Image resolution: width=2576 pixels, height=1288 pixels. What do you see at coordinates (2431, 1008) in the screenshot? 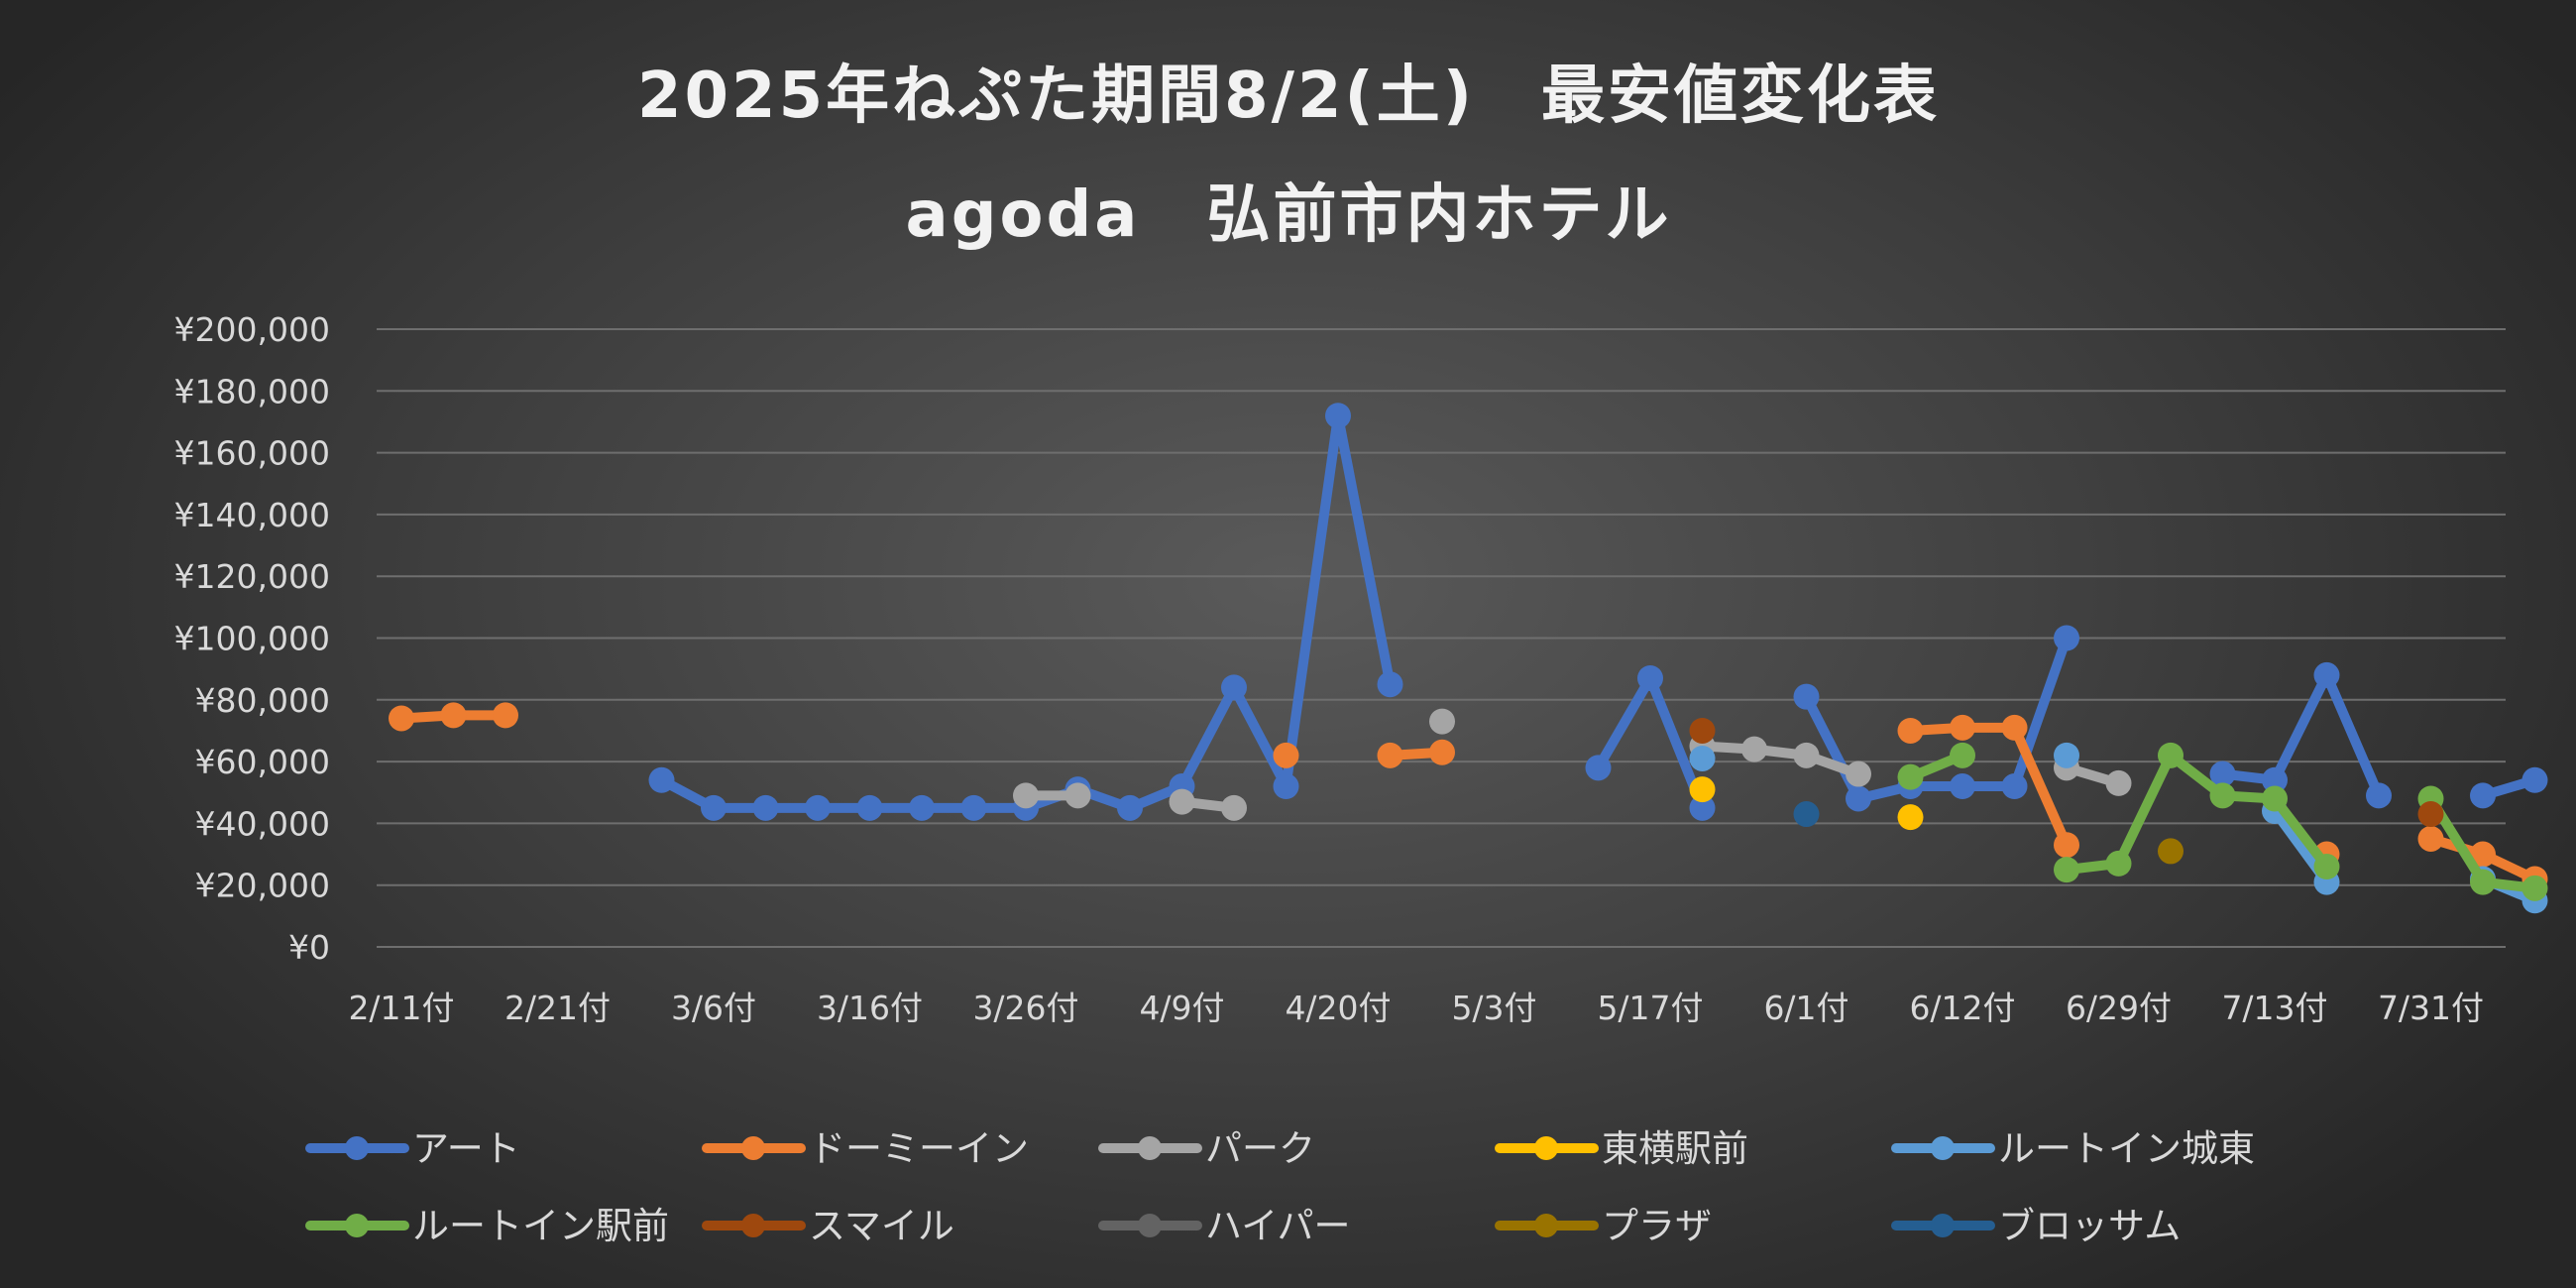
I see `x-tick-label: 7/31付` at bounding box center [2431, 1008].